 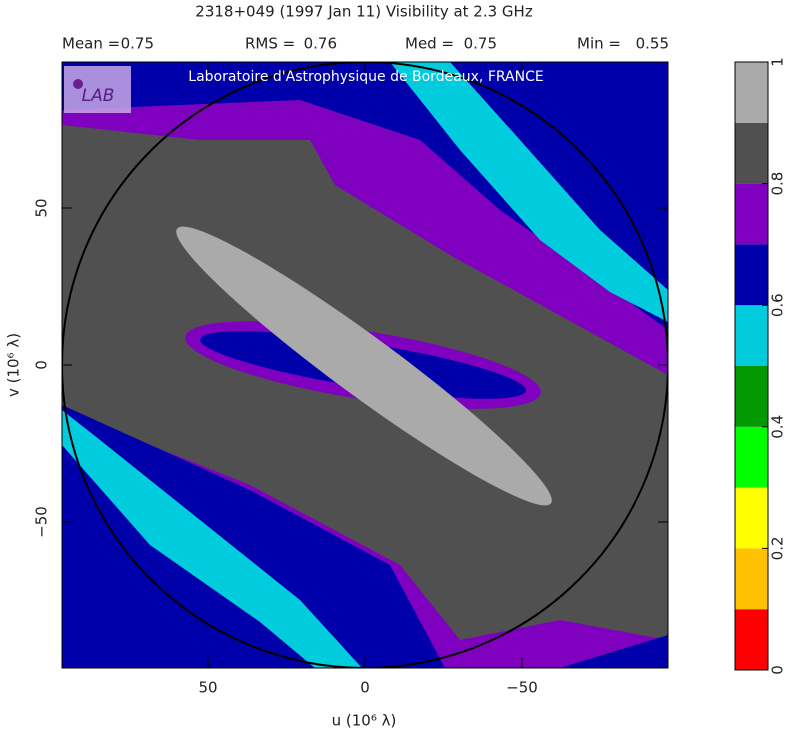 What do you see at coordinates (91, 44) in the screenshot?
I see `stat-label: Mean =` at bounding box center [91, 44].